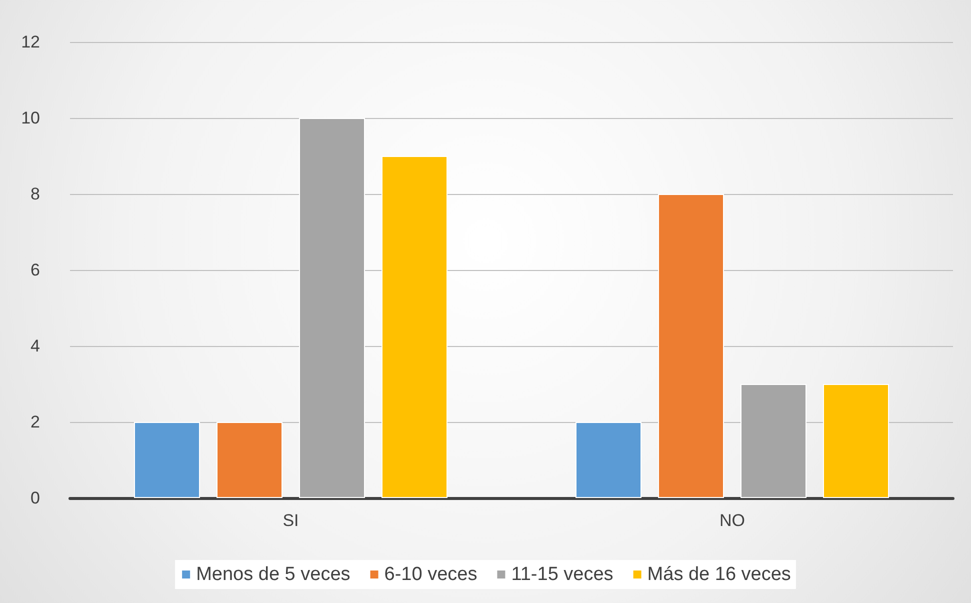 The height and width of the screenshot is (603, 971). I want to click on x-tick-label: NO, so click(732, 520).